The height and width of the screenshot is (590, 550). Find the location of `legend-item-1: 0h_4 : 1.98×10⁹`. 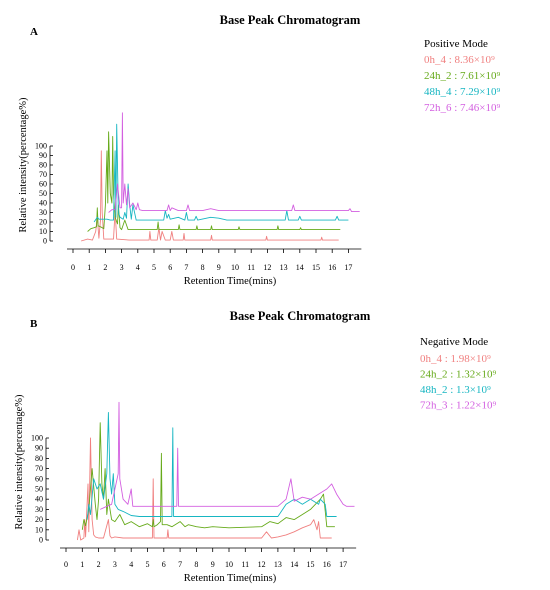

legend-item-1: 0h_4 : 1.98×10⁹ is located at coordinates (455, 359).